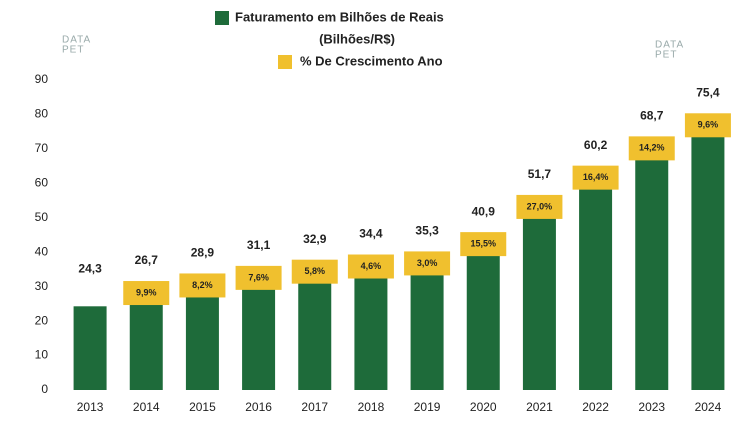 This screenshot has width=750, height=430. I want to click on growth-label: 16,4%, so click(596, 177).